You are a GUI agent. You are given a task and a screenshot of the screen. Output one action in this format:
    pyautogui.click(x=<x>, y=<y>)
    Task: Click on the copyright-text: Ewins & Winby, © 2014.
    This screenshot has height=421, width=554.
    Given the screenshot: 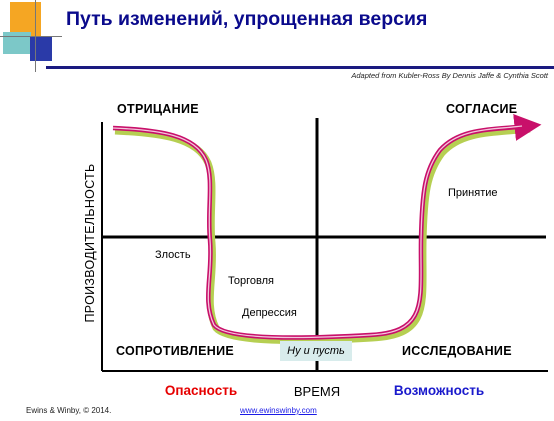 What is the action you would take?
    pyautogui.click(x=69, y=410)
    